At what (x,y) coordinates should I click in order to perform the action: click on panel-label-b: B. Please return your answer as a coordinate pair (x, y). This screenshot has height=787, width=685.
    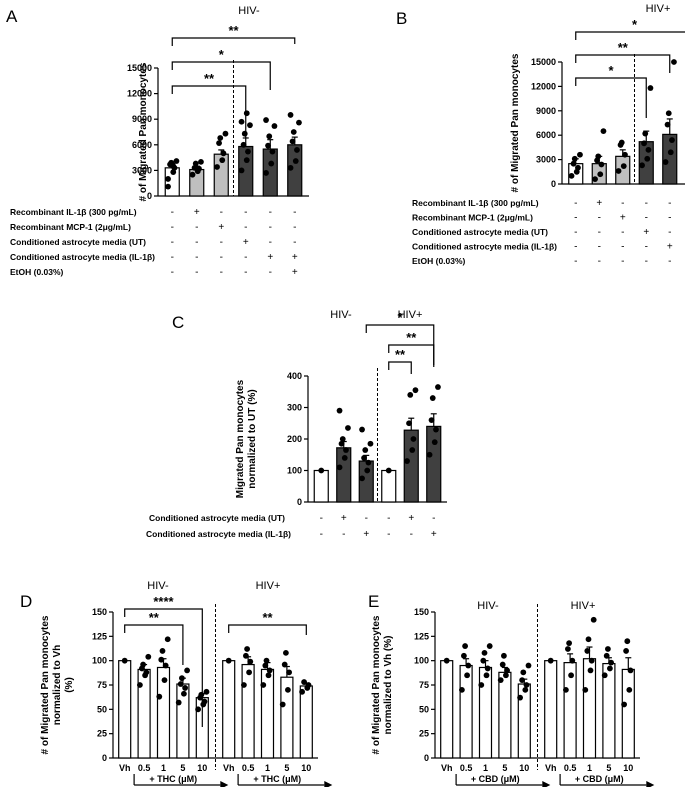
    Looking at the image, I should click on (401, 18).